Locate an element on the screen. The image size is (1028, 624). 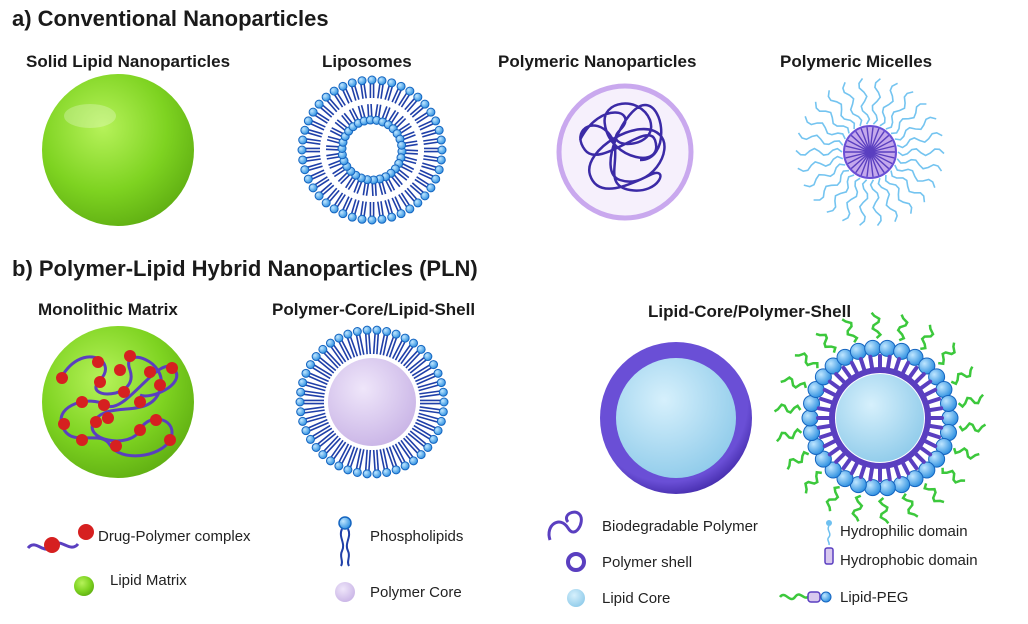
label-lipid-core-polymer-shell: Lipid-Core/Polymer-Shell is located at coordinates (750, 311).